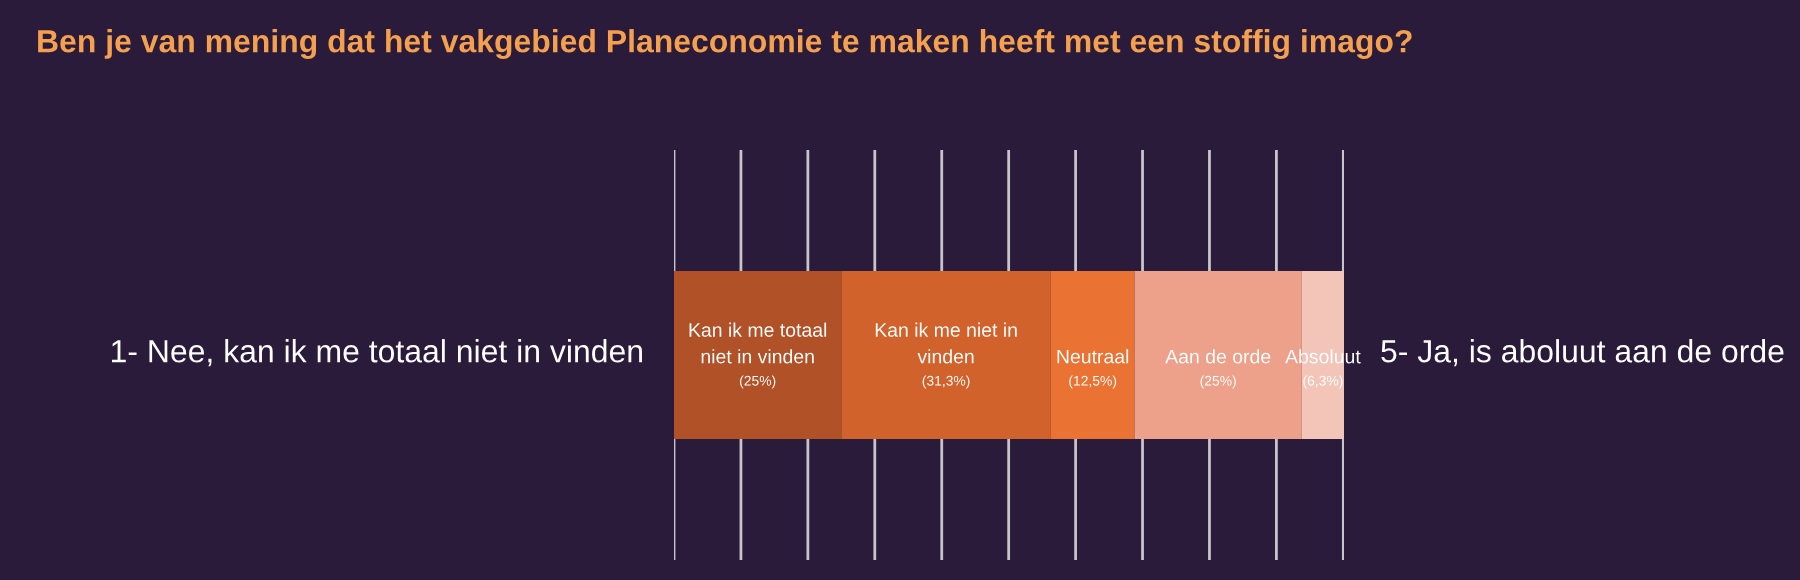  What do you see at coordinates (725, 44) in the screenshot?
I see `chart-title: Ben je van mening dat het vakgebied Planeconomie te maken heeft met een stoffig imago?` at bounding box center [725, 44].